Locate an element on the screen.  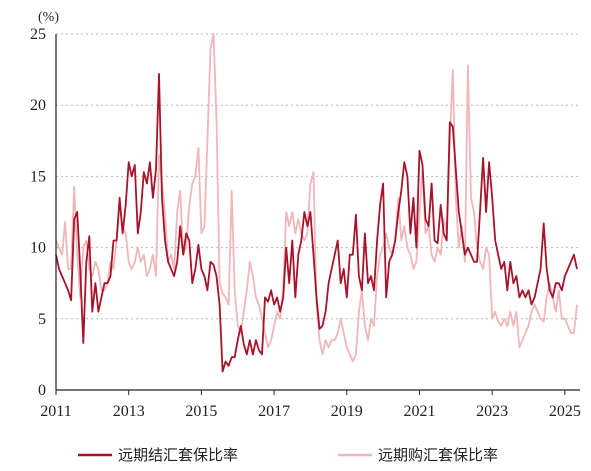
y-tick-label: 25 is located at coordinates (38, 34).